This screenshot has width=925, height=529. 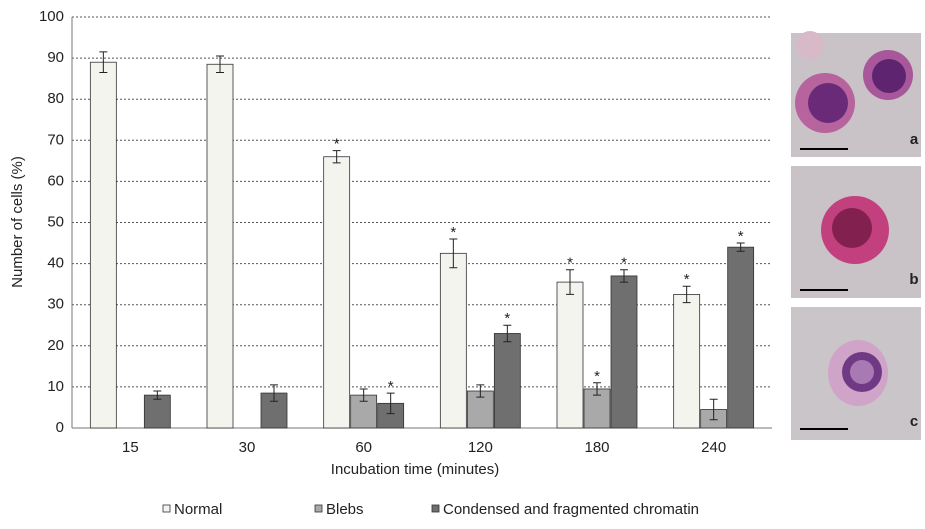 What do you see at coordinates (55, 263) in the screenshot?
I see `y-tick-label: 40` at bounding box center [55, 263].